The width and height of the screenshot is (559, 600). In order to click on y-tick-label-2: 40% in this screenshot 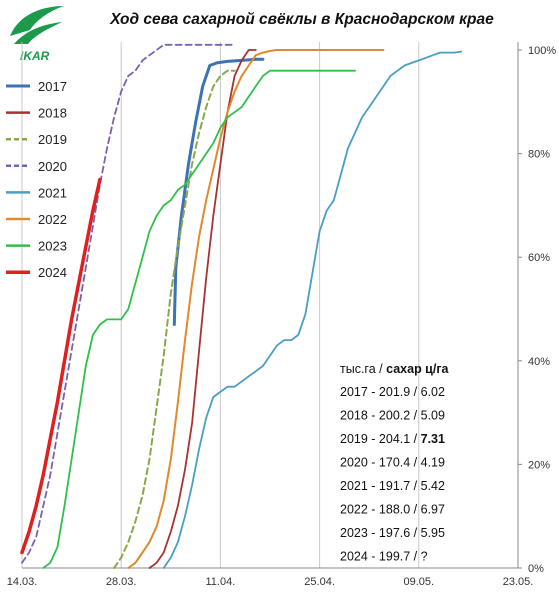, I will do `click(539, 362)`.